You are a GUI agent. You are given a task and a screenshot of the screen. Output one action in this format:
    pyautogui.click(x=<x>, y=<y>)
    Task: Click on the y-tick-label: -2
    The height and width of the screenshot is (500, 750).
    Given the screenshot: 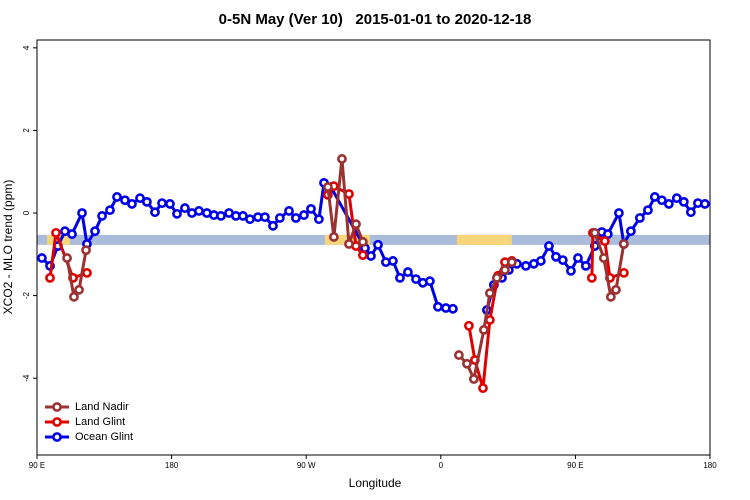 What is the action you would take?
    pyautogui.click(x=26, y=296)
    